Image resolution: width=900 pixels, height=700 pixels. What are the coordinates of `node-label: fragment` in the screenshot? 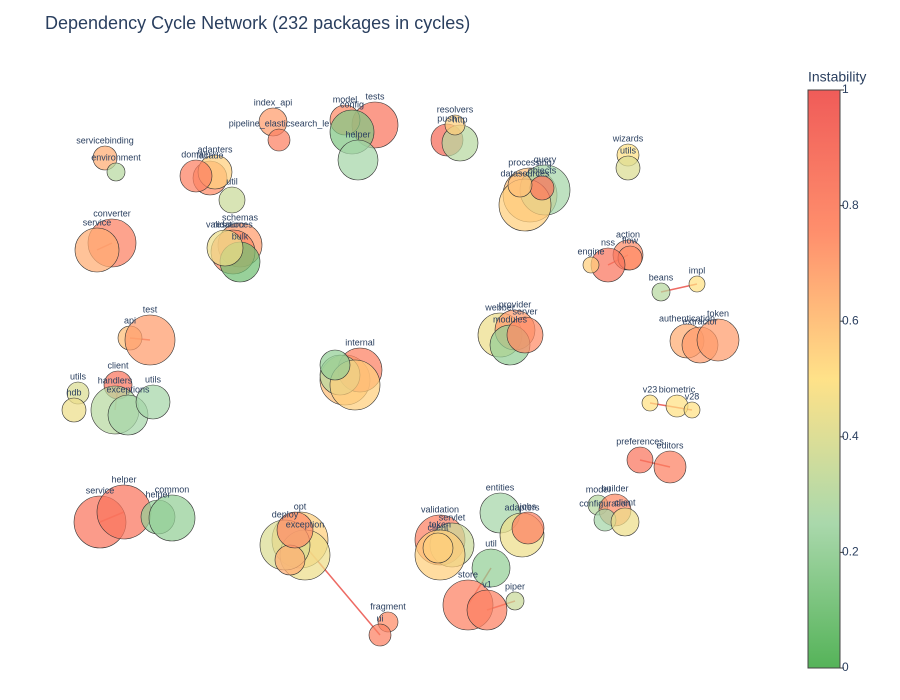 It's located at (388, 606).